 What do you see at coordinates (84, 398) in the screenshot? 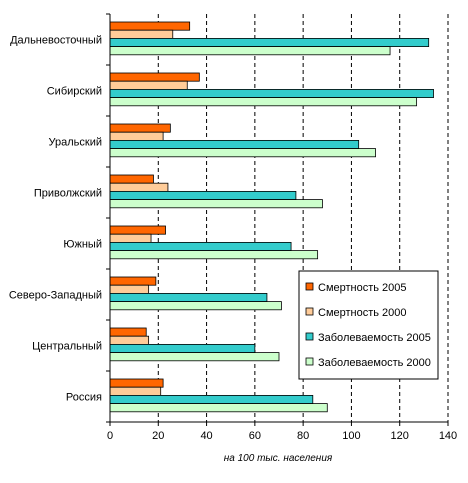
I see `category-label: Россия` at bounding box center [84, 398].